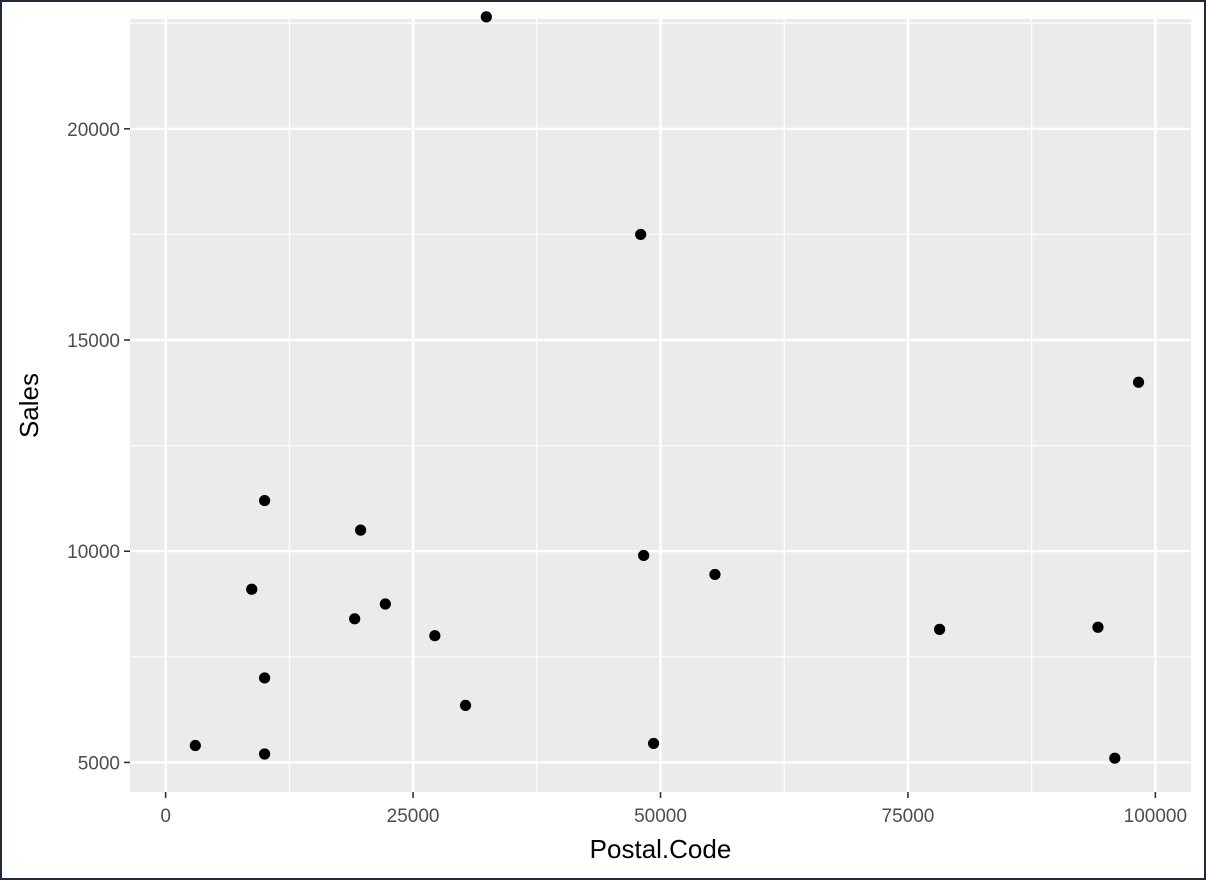 The image size is (1206, 880). Describe the element at coordinates (93, 552) in the screenshot. I see `y-tick-label: 10000` at that location.